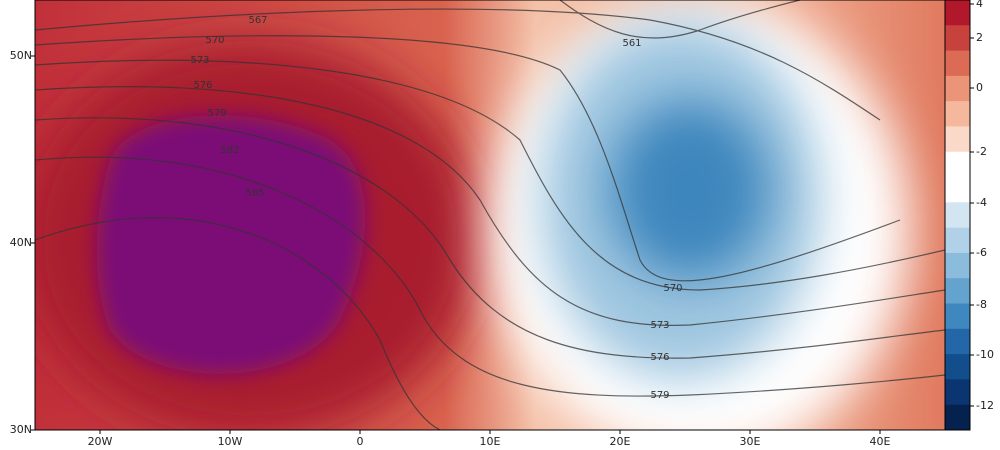 This screenshot has width=1000, height=450. What do you see at coordinates (620, 441) in the screenshot?
I see `lon-label: 20E` at bounding box center [620, 441].